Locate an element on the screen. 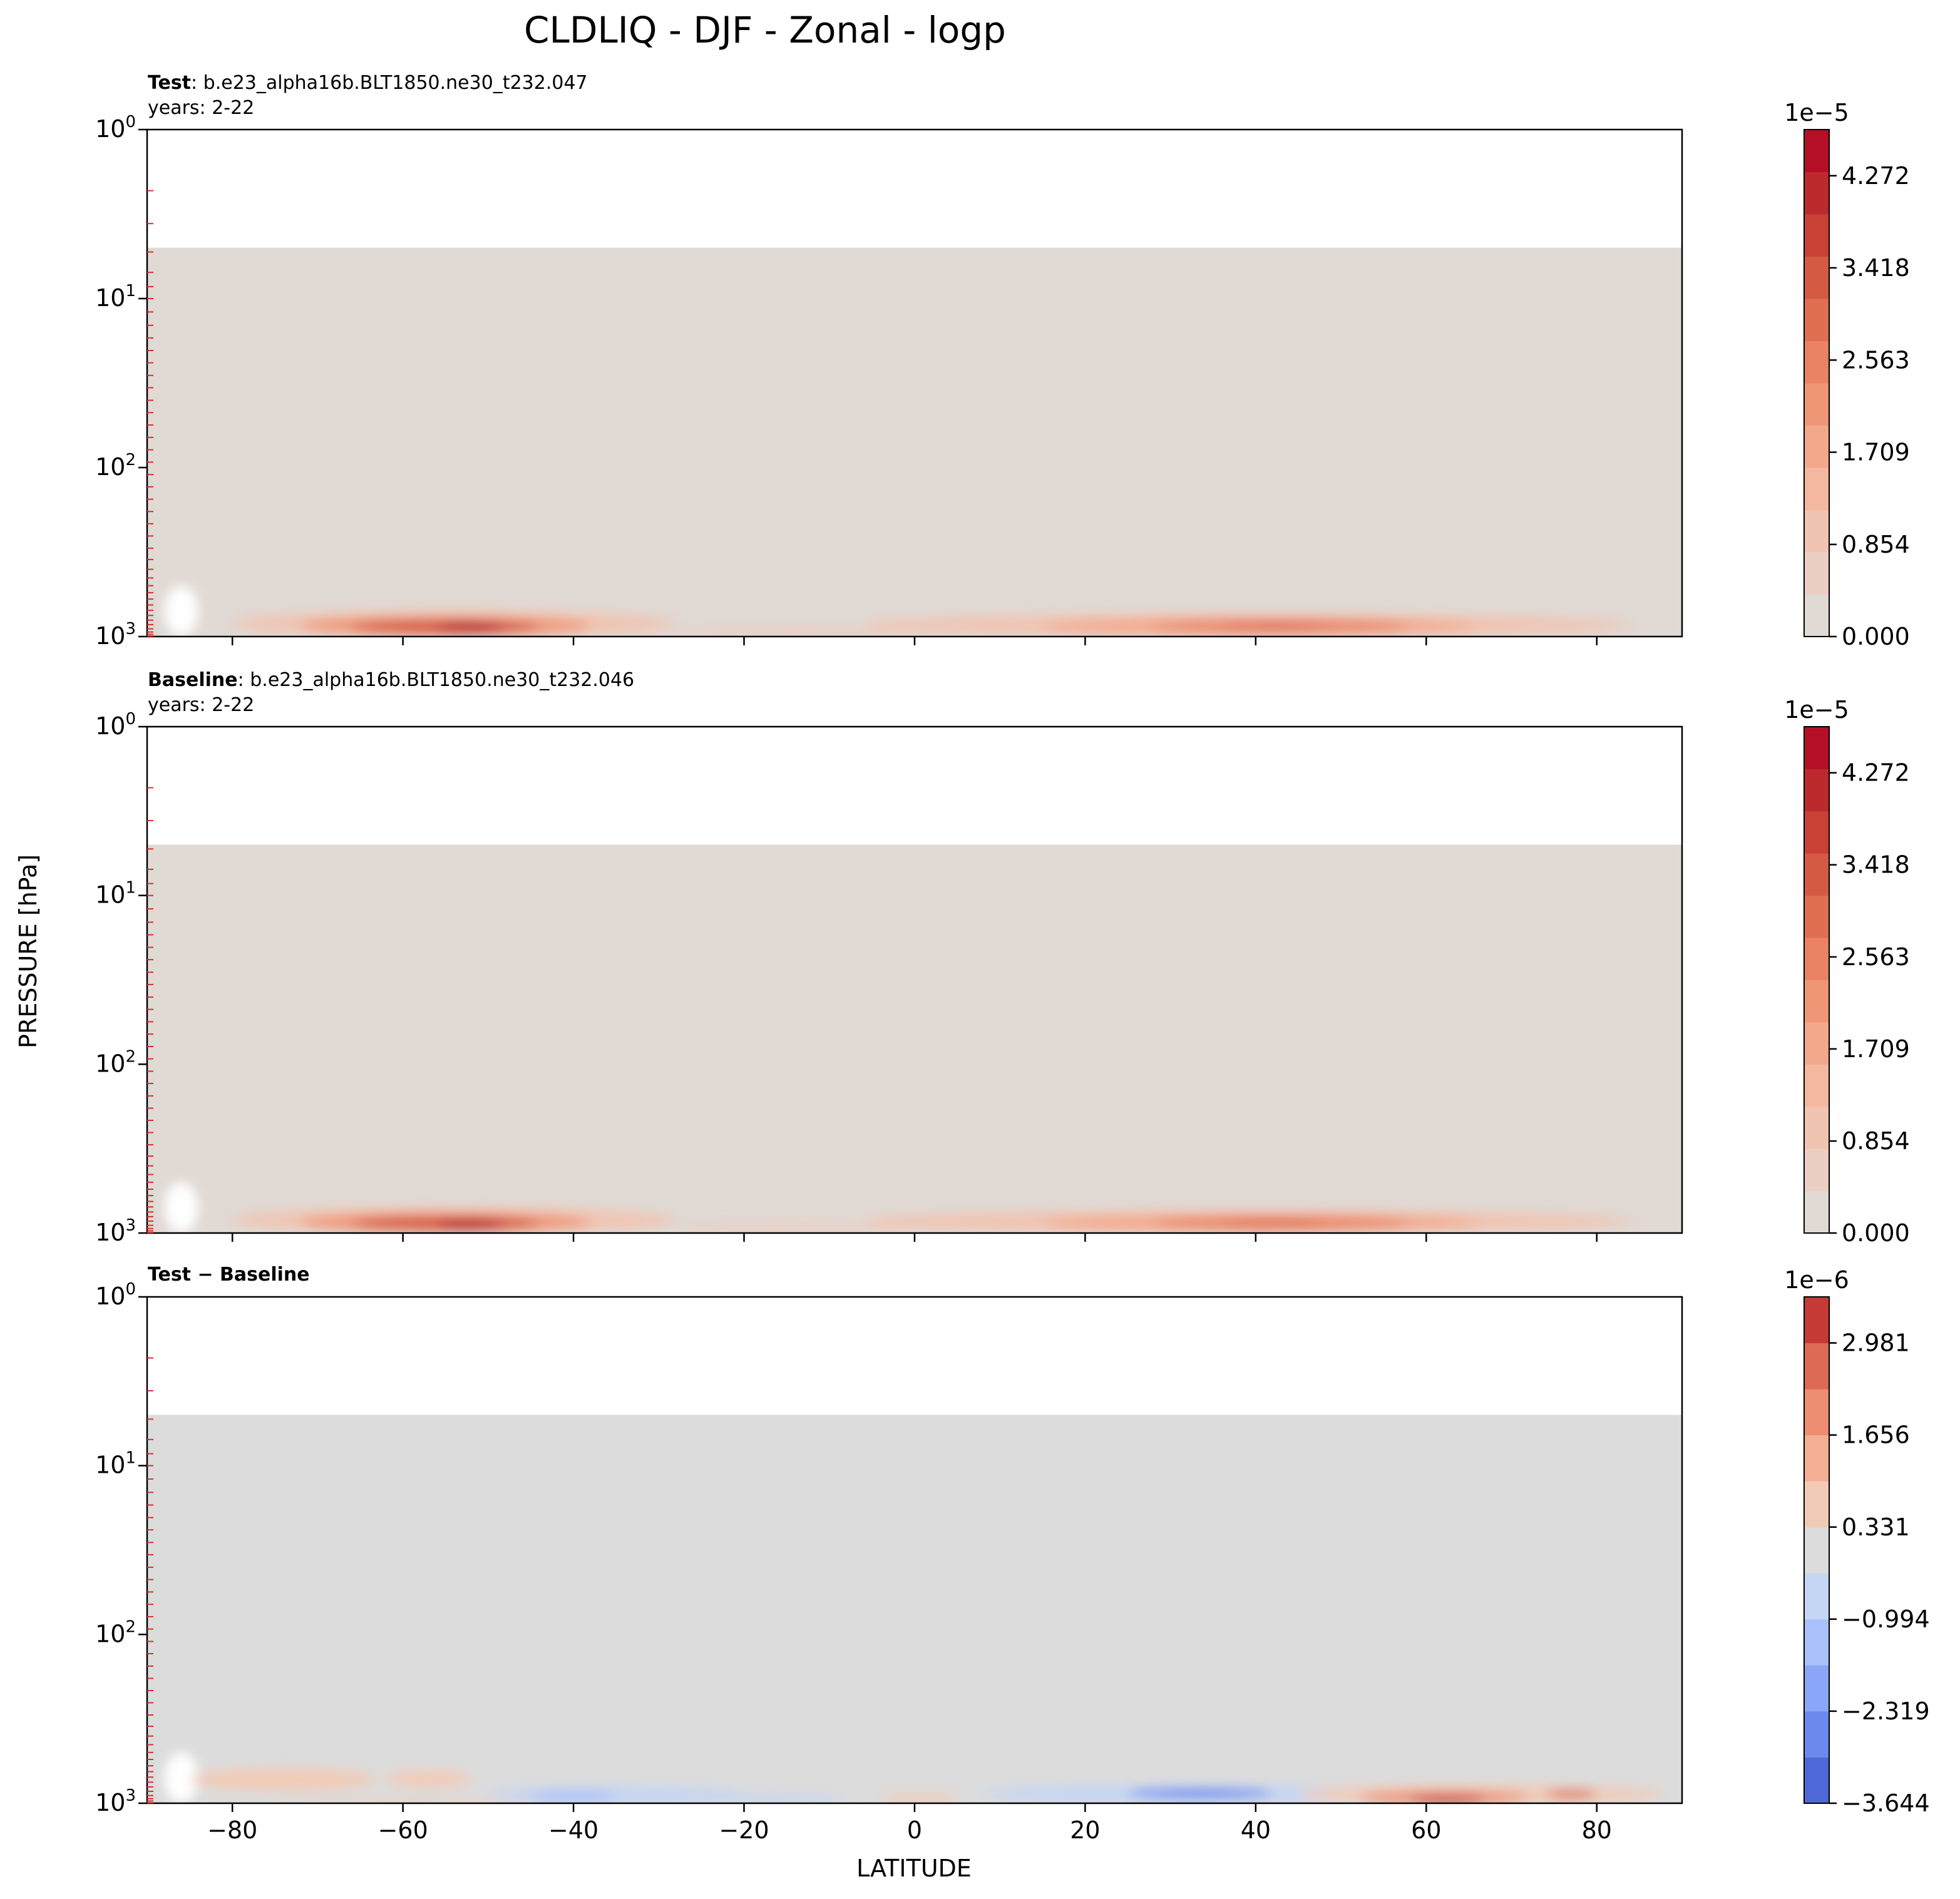  panel-test-y-tick-label-0: 10⁰ is located at coordinates (115, 128).